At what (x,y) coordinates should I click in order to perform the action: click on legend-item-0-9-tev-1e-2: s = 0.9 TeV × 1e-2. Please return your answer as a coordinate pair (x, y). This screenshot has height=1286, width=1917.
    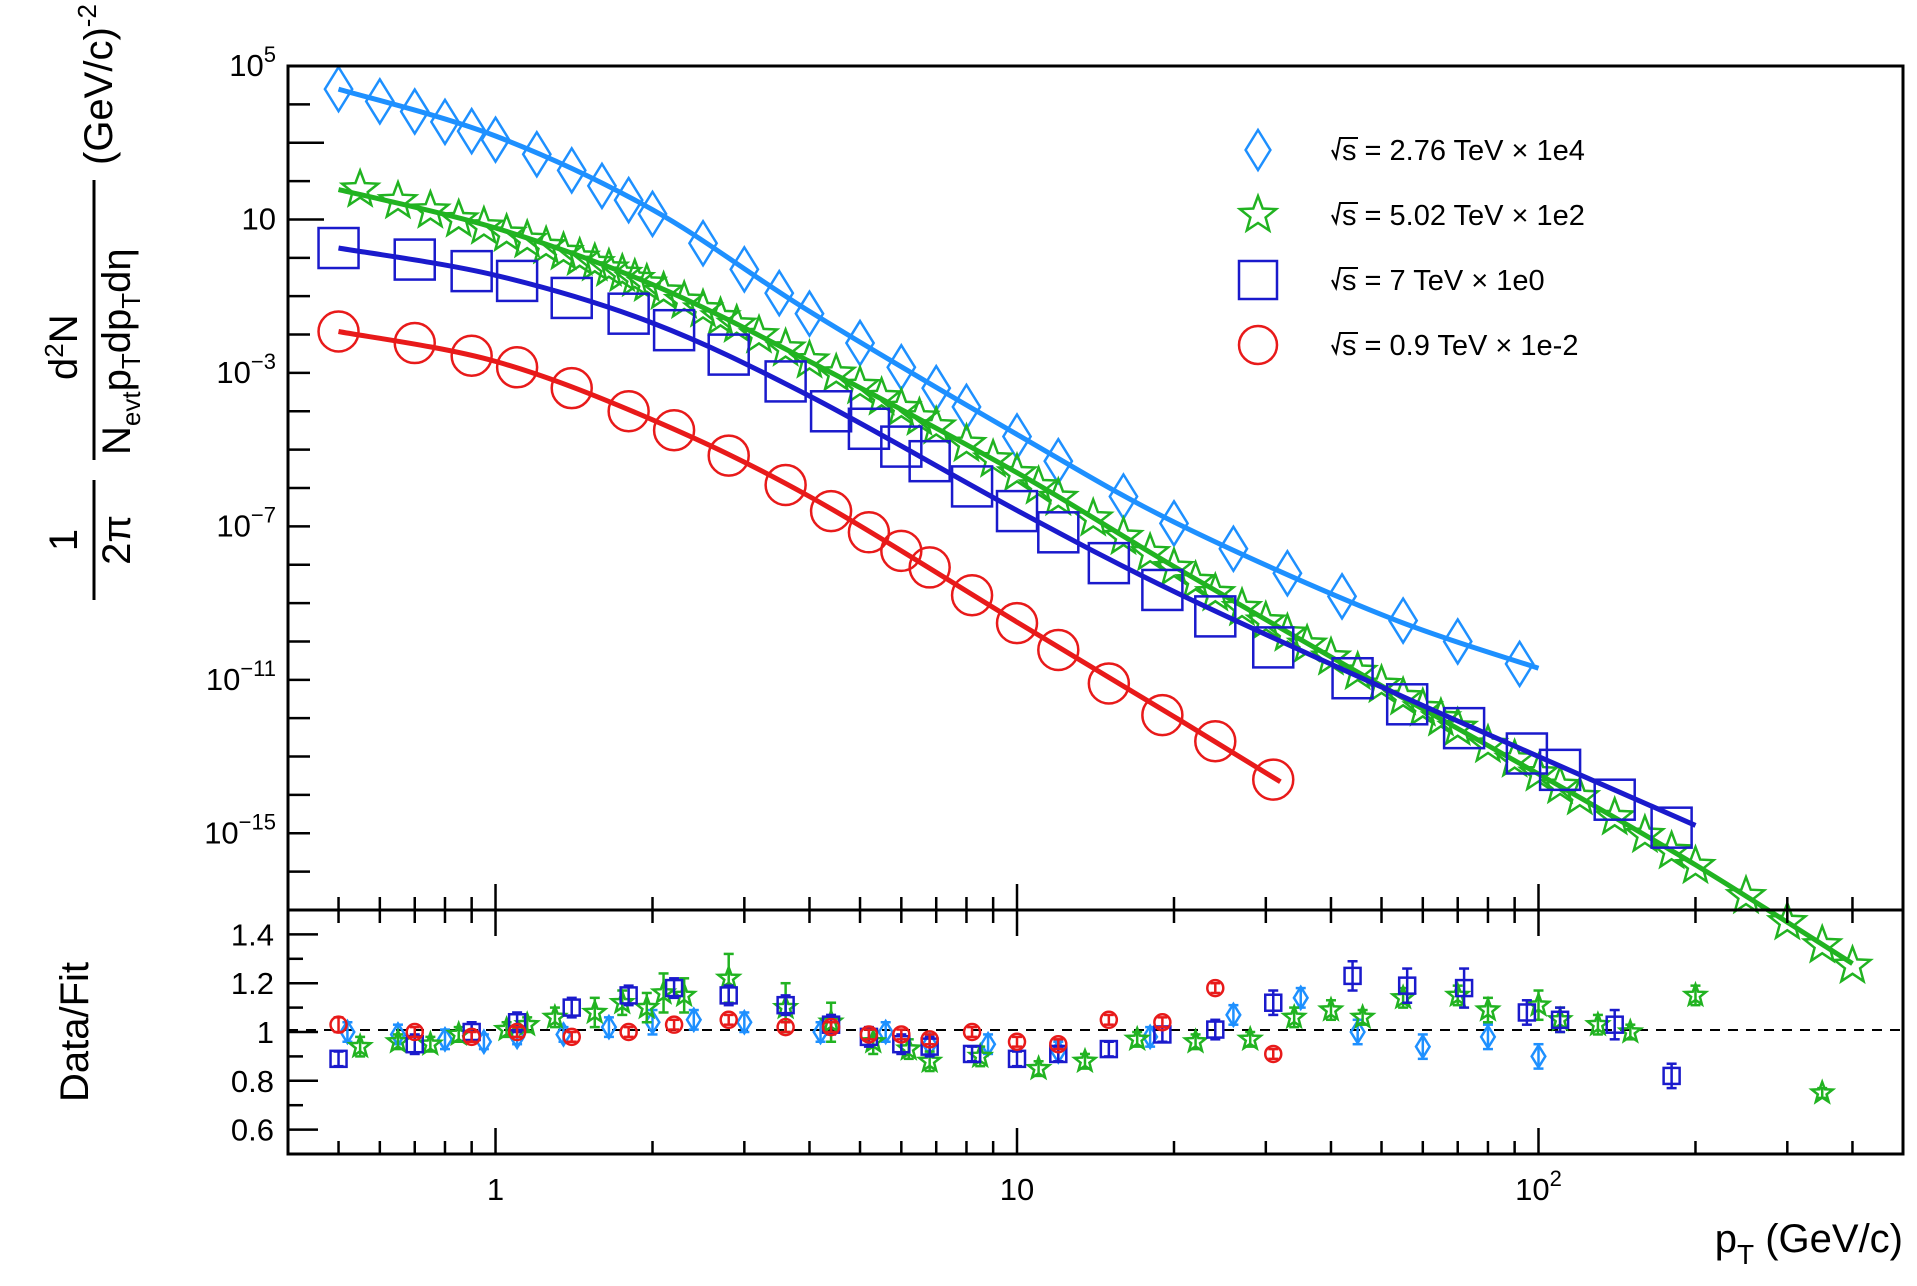
    Looking at the image, I should click on (1407, 345).